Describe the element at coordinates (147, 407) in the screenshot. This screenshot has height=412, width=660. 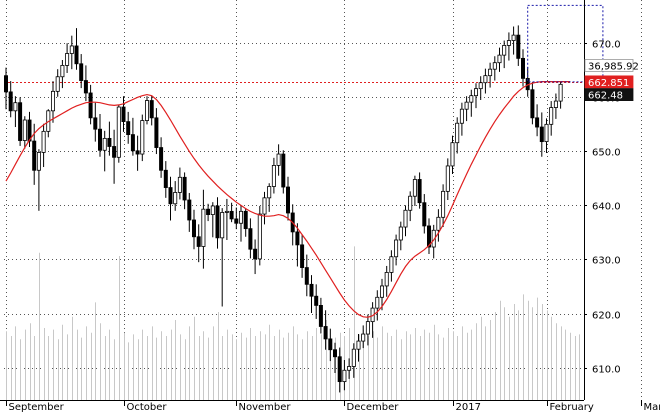
I see `x-tick-label: October` at that location.